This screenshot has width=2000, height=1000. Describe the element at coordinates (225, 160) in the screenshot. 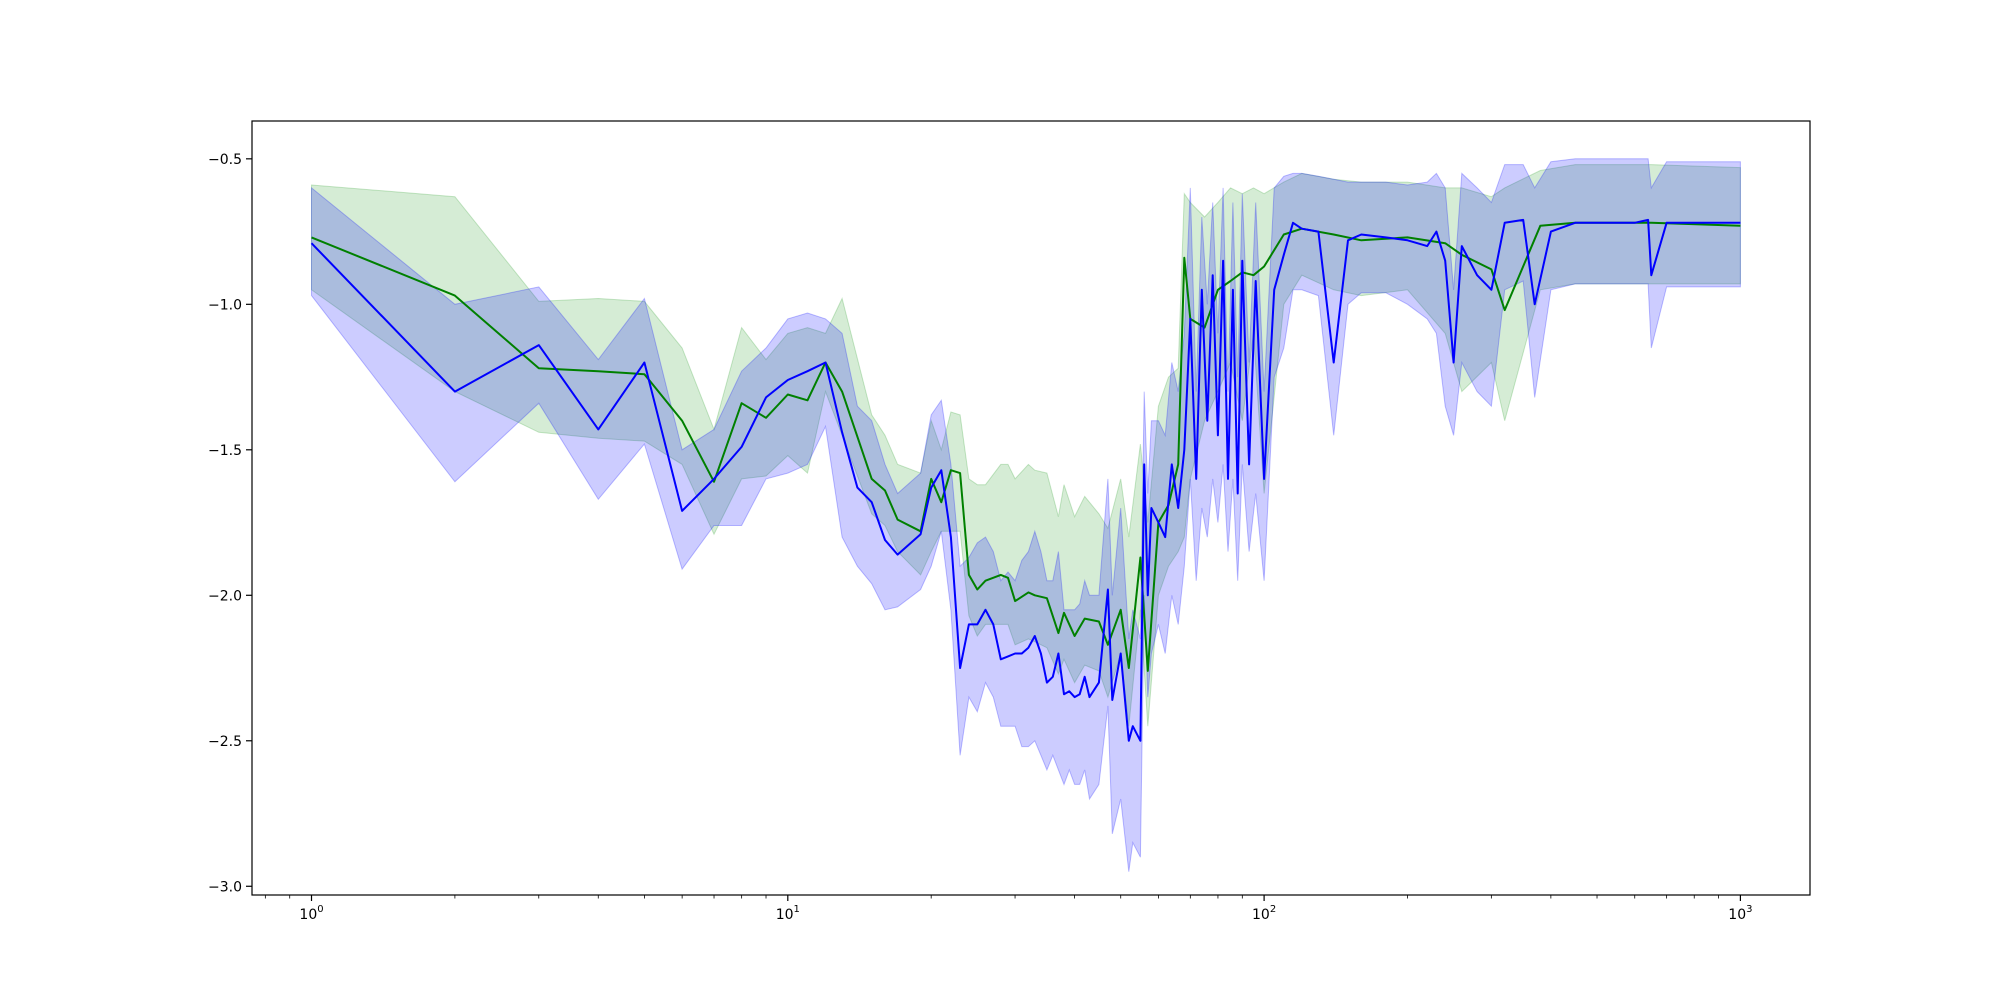

I see `y-tick-label: −0.5` at that location.